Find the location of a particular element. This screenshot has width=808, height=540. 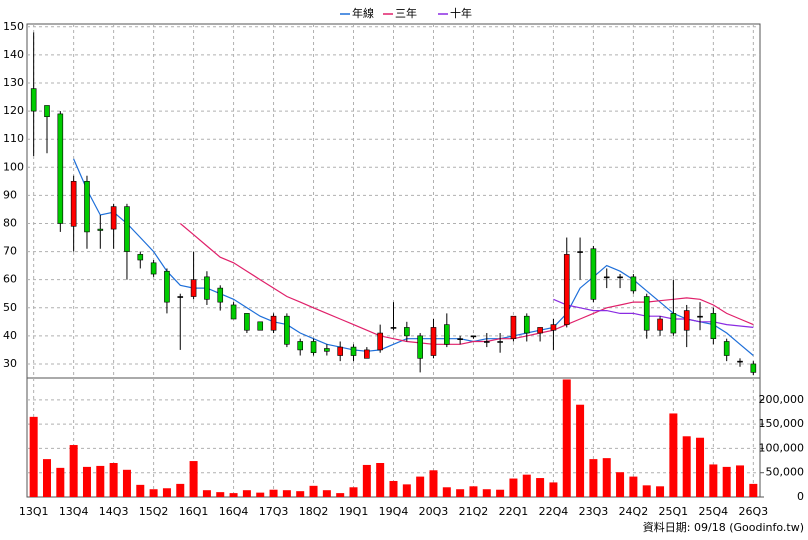

y2-tick-label: 200,000 is located at coordinates (782, 399).